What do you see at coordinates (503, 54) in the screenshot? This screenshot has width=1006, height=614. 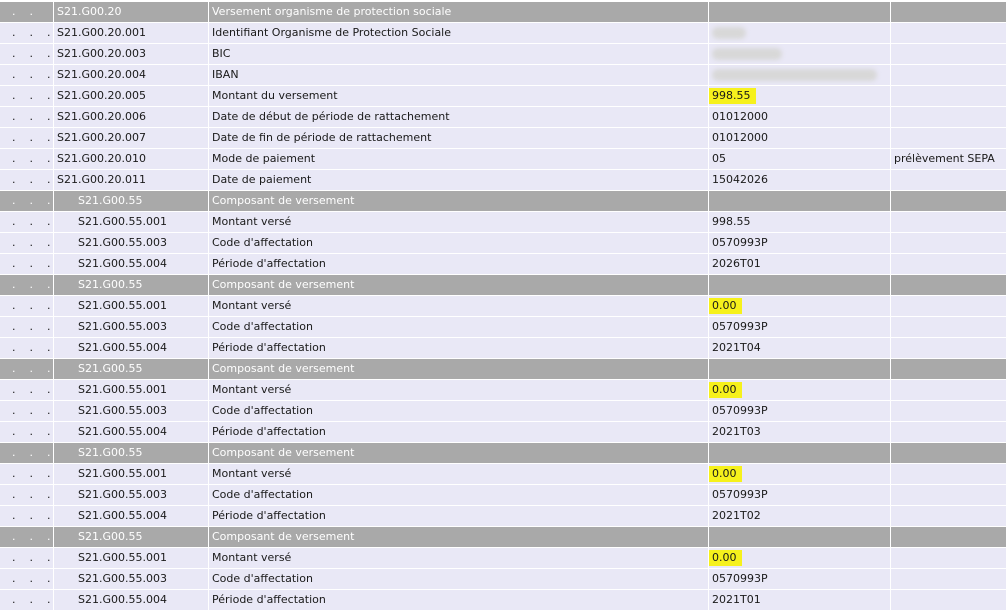 I see `table-row: . . . S21.G00.20.003 BIC` at bounding box center [503, 54].